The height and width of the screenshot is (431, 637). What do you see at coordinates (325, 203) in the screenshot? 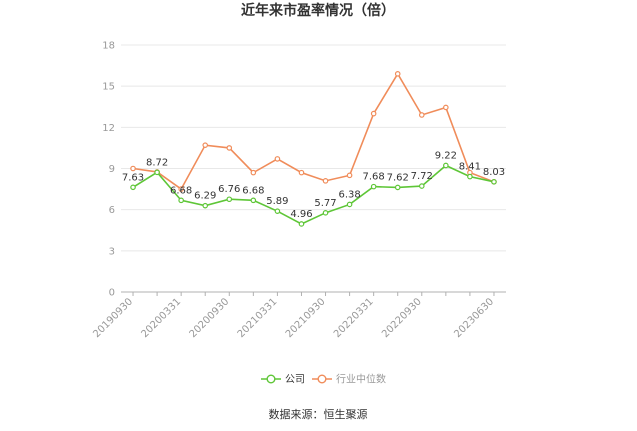
I see `data-label: 5.77` at bounding box center [325, 203].